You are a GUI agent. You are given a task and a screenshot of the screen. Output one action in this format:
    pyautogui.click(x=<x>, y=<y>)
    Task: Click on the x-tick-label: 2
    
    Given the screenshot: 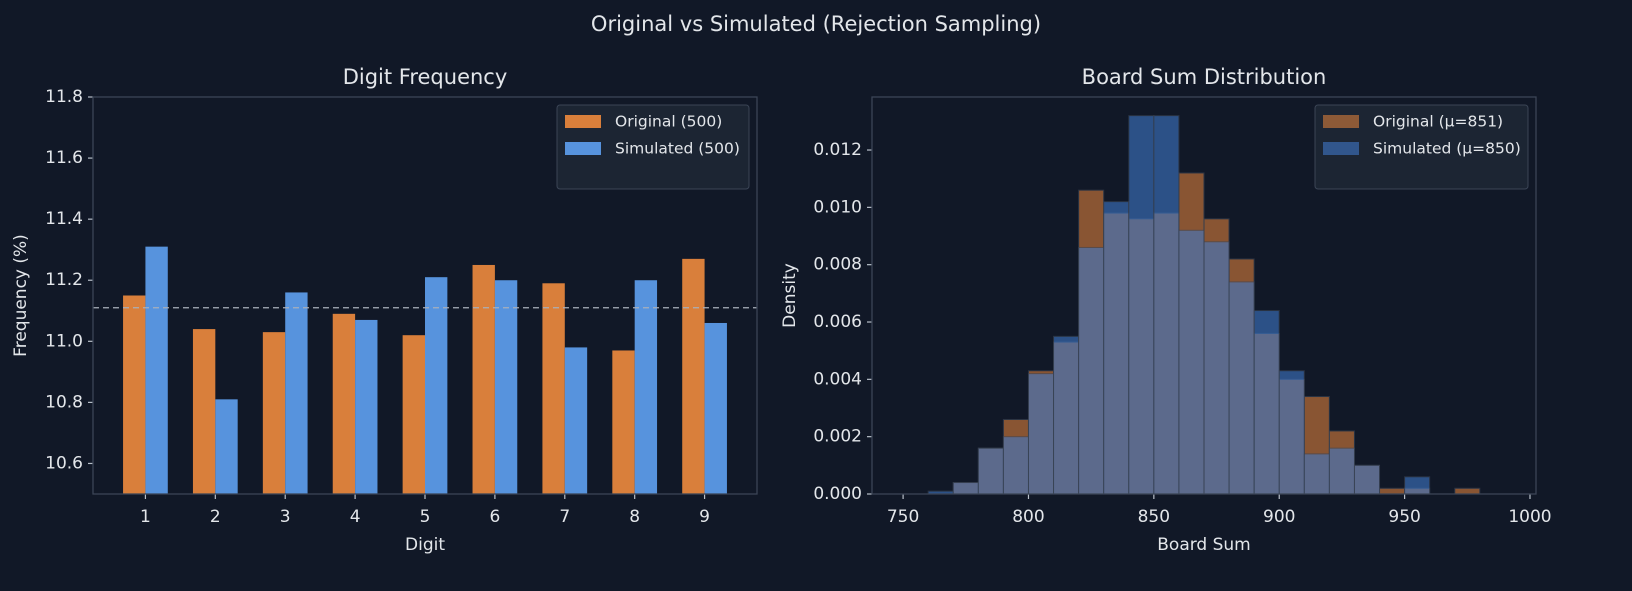 What is the action you would take?
    pyautogui.click(x=215, y=517)
    